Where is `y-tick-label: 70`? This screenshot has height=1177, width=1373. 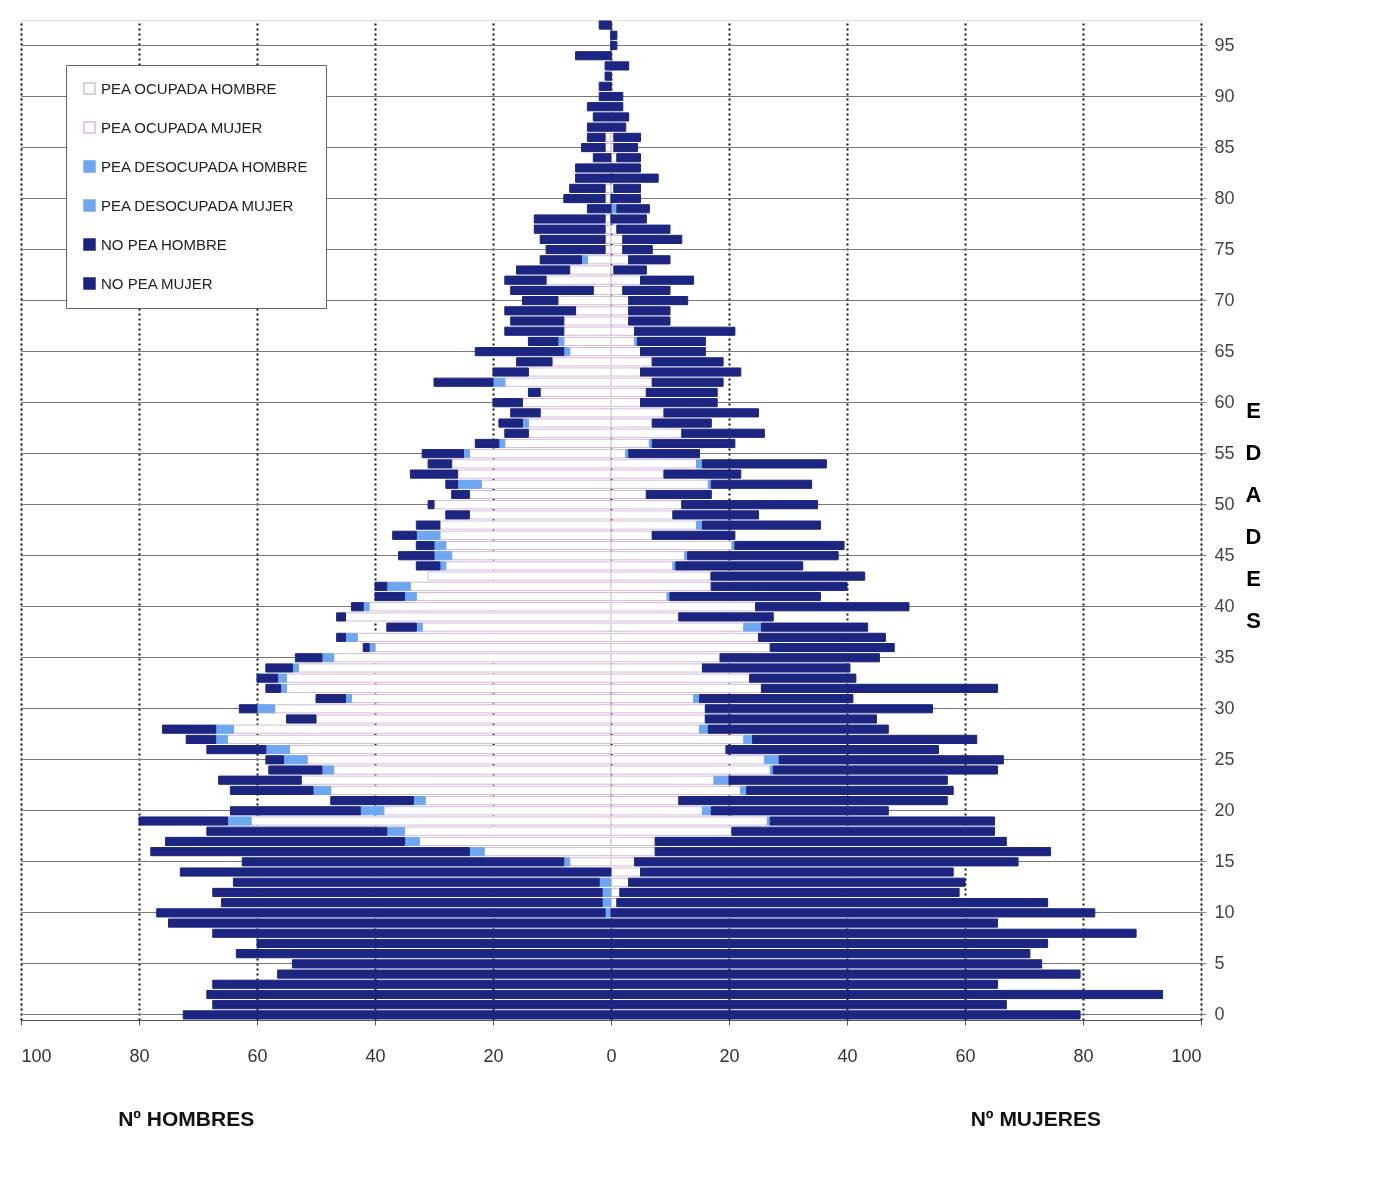 y-tick-label: 70 is located at coordinates (1224, 299).